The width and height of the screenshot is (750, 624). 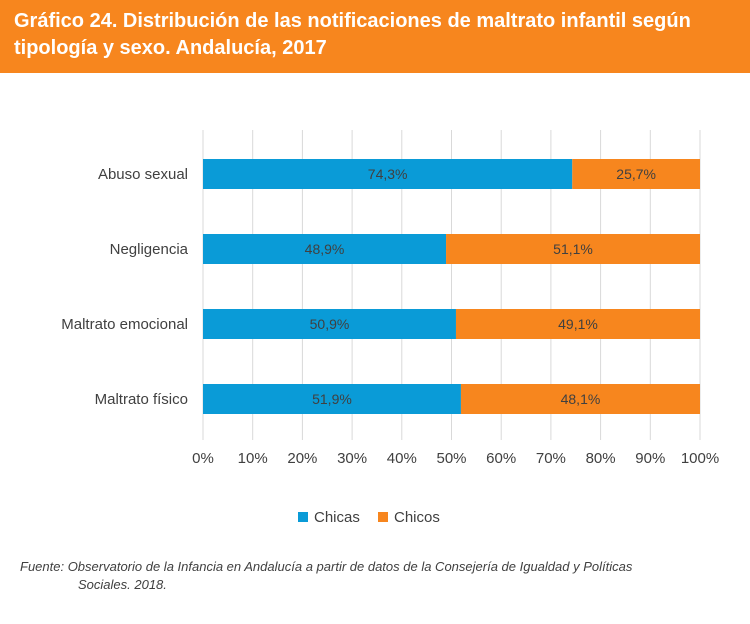 I want to click on bar-label: 51,1%, so click(x=573, y=249).